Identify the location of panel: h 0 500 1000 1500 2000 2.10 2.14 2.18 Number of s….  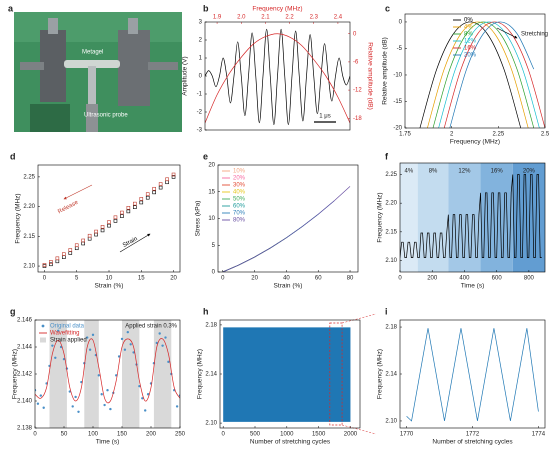
(287, 376).